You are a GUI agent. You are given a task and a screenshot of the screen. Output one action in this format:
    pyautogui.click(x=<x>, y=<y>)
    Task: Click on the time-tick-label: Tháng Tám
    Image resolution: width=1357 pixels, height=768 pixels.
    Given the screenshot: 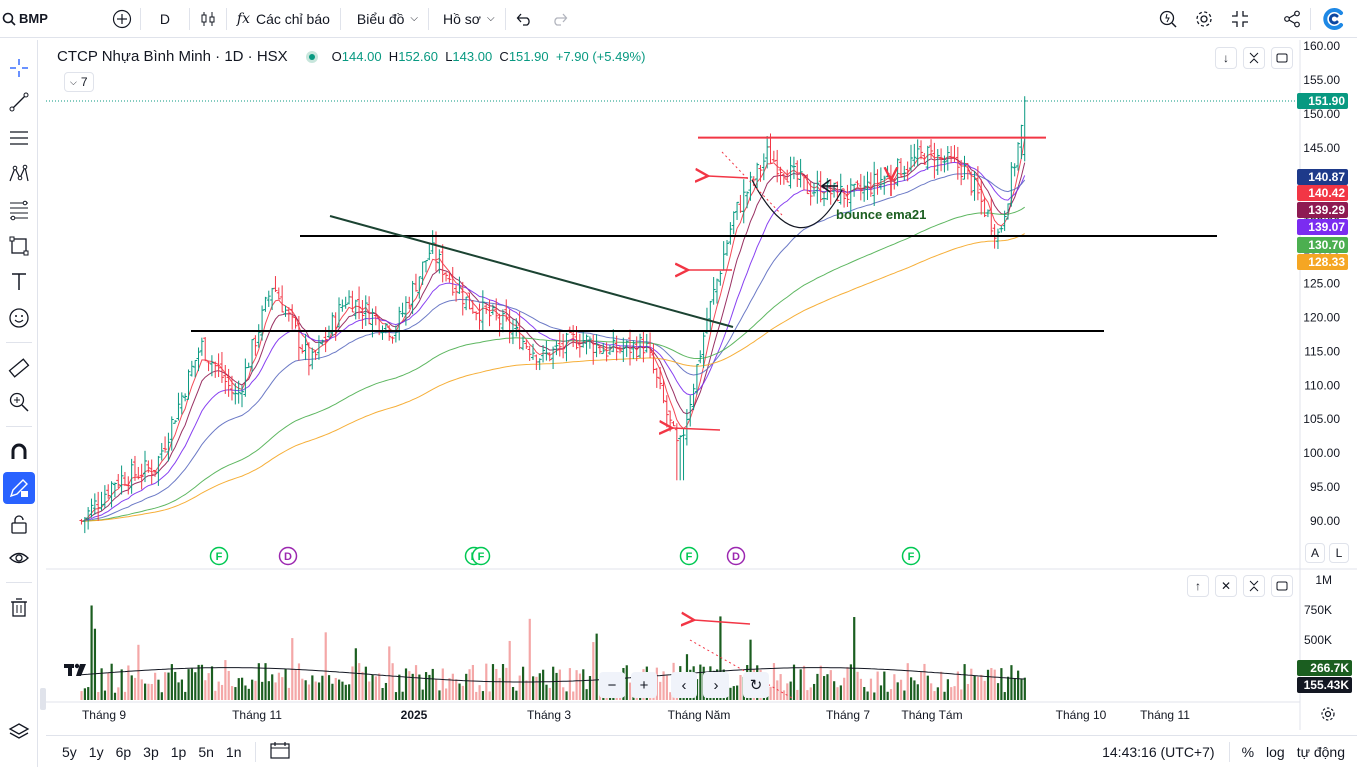 What is the action you would take?
    pyautogui.click(x=931, y=715)
    